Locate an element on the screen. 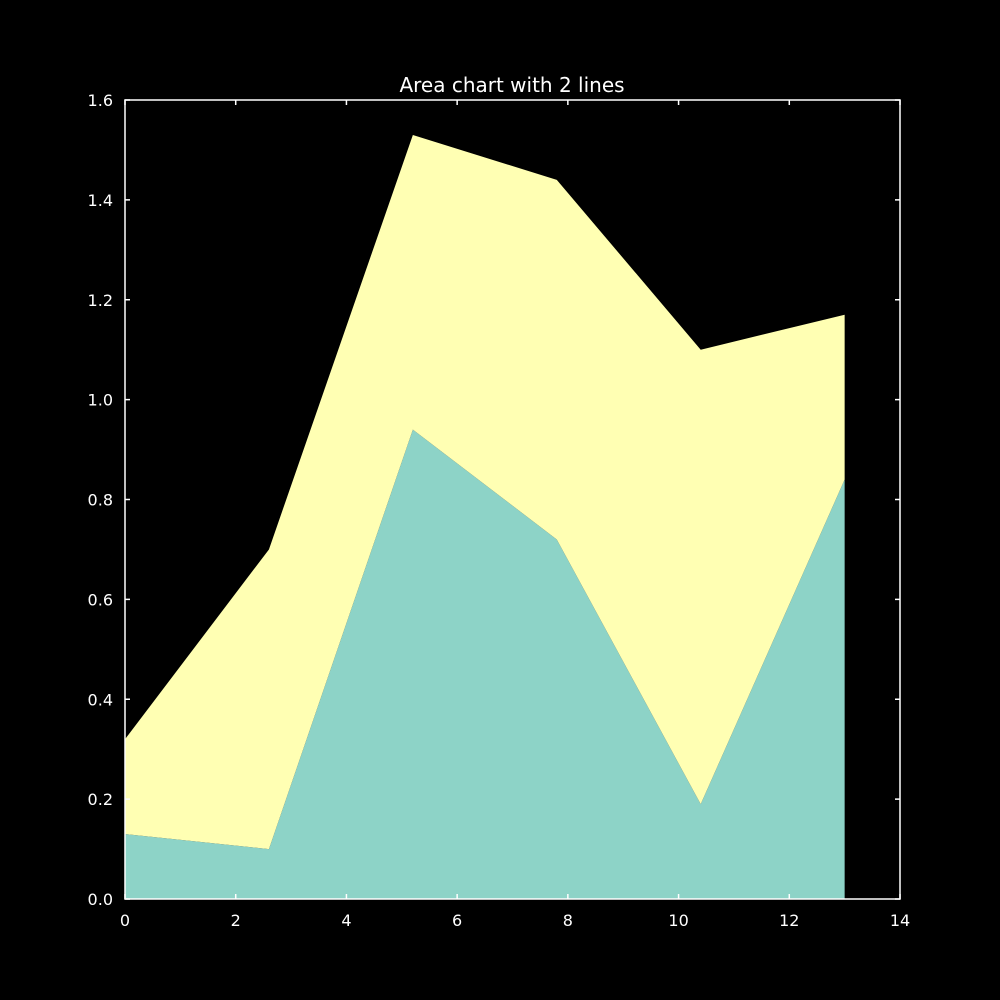 Image resolution: width=1000 pixels, height=1000 pixels. x-tick-label: 10 is located at coordinates (678, 920).